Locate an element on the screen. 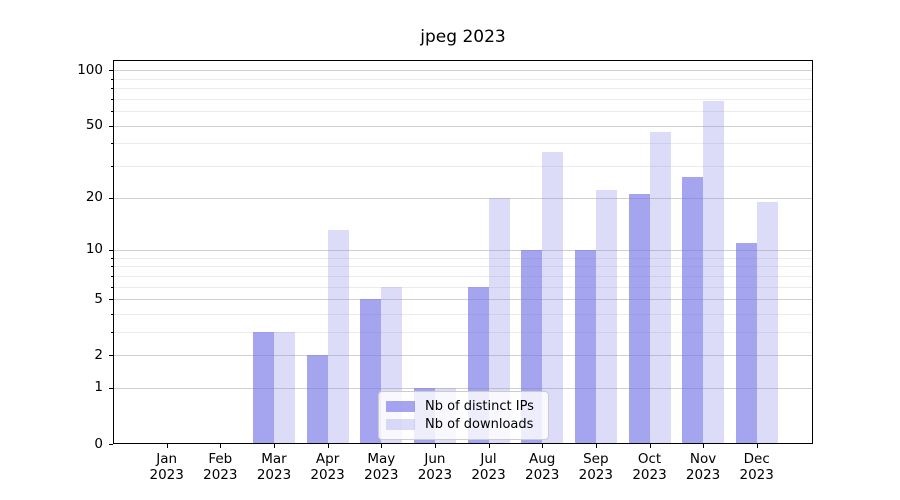 Image resolution: width=900 pixels, height=500 pixels. x-tick-label-feb: Feb 2023 is located at coordinates (220, 467).